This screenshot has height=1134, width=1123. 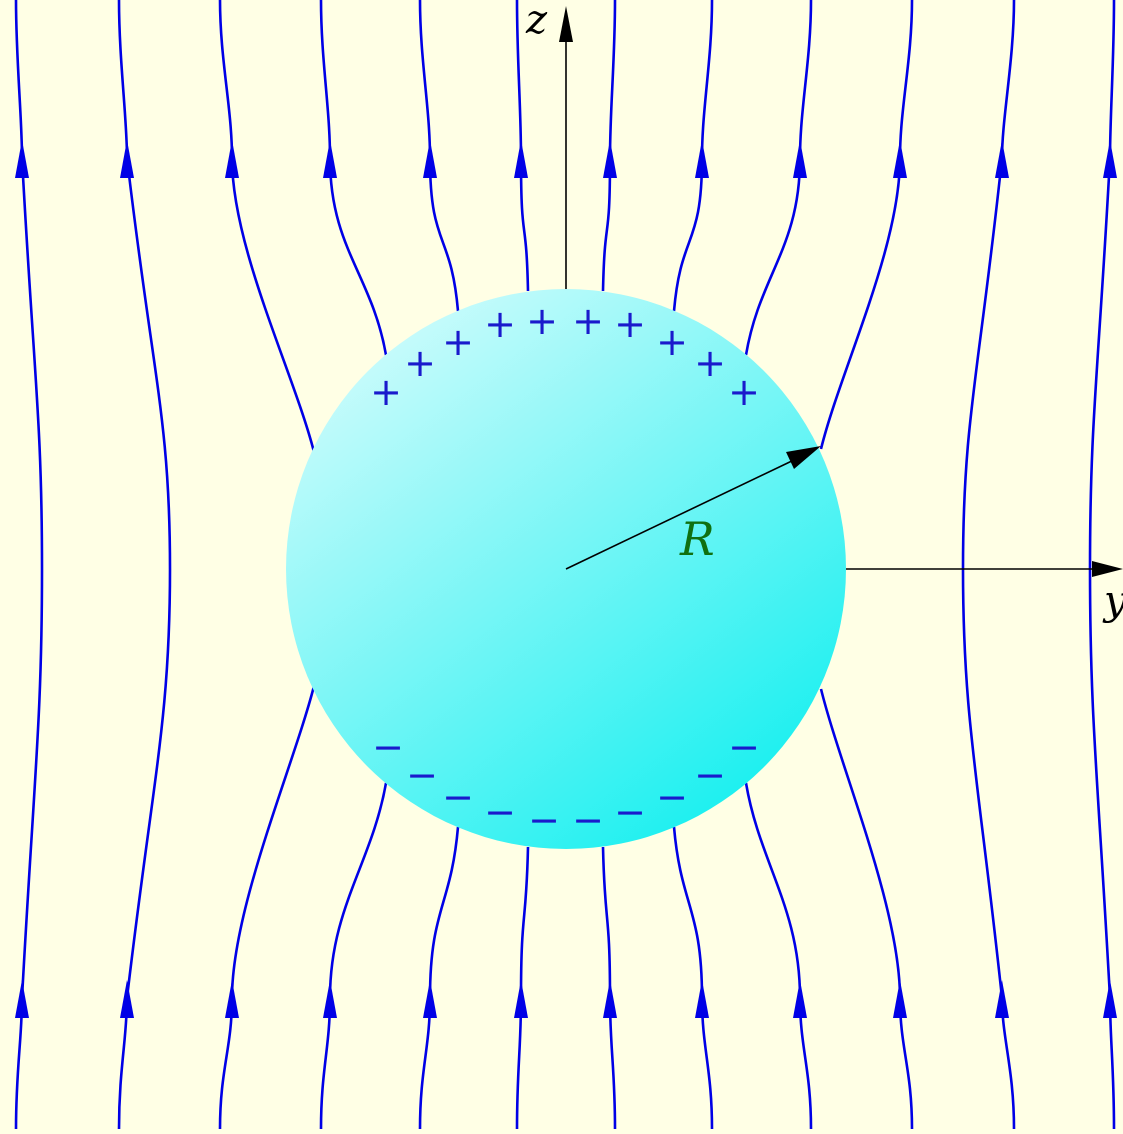 What do you see at coordinates (1107, 569) in the screenshot?
I see `y-axis-arrowhead` at bounding box center [1107, 569].